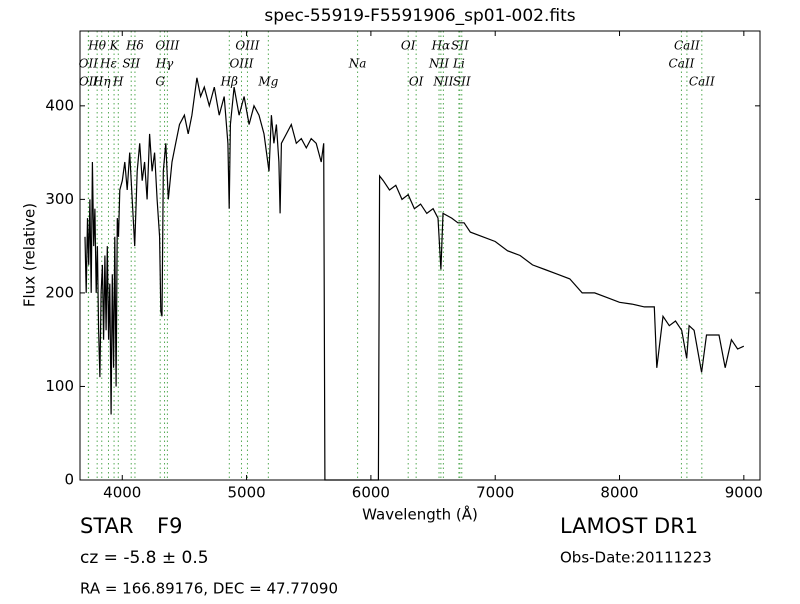 Image resolution: width=800 pixels, height=604 pixels. Describe the element at coordinates (59, 105) in the screenshot. I see `y-tick-label: 400` at that location.